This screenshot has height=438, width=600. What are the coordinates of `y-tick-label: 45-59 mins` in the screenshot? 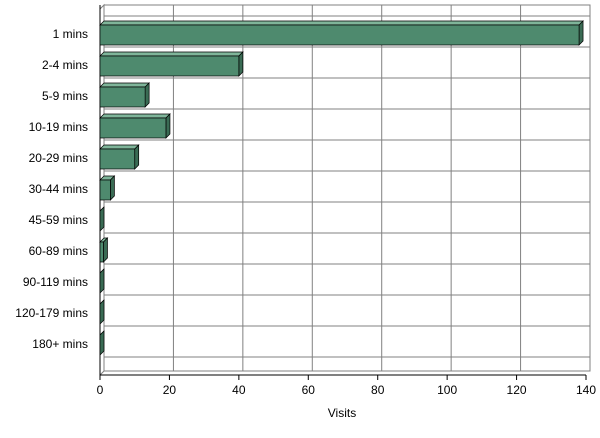 It's located at (58, 220).